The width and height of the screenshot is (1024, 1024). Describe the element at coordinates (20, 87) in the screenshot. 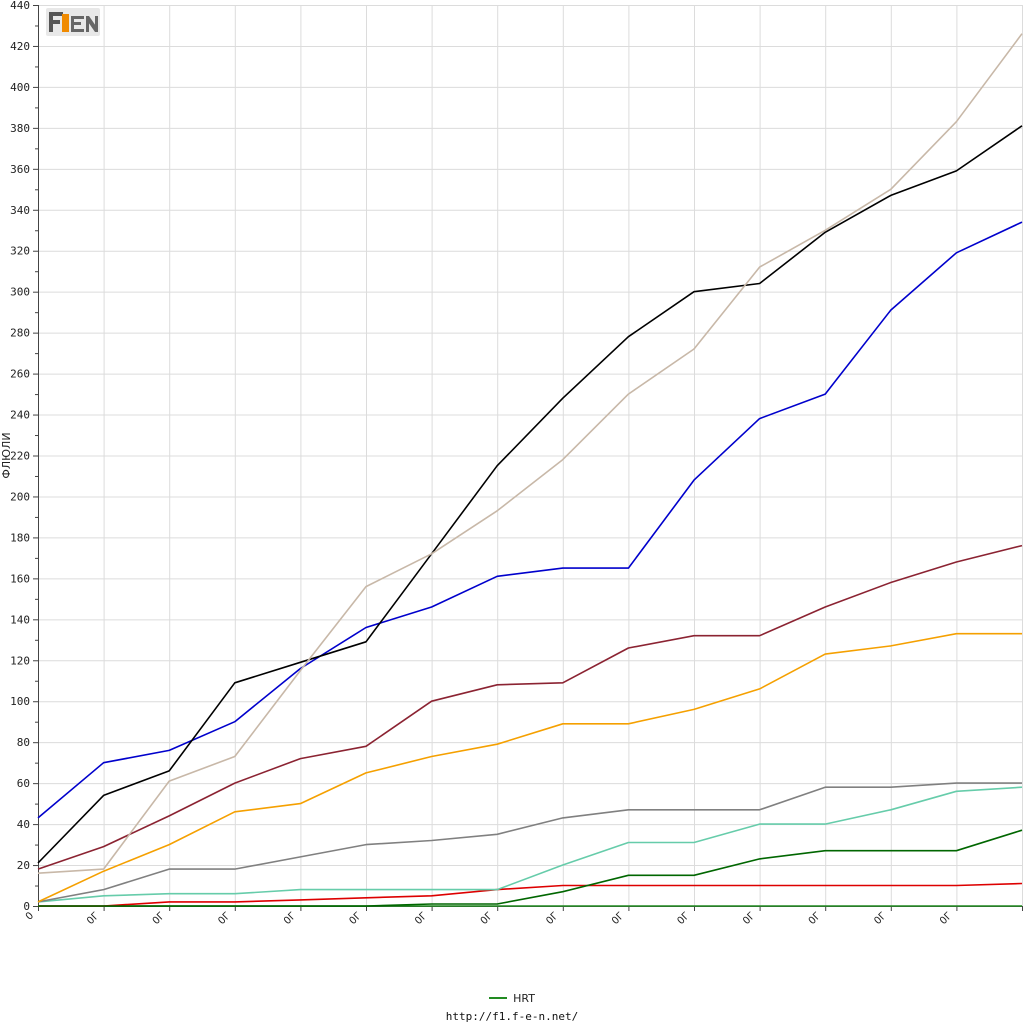

I see `y-tick-label: 400` at that location.